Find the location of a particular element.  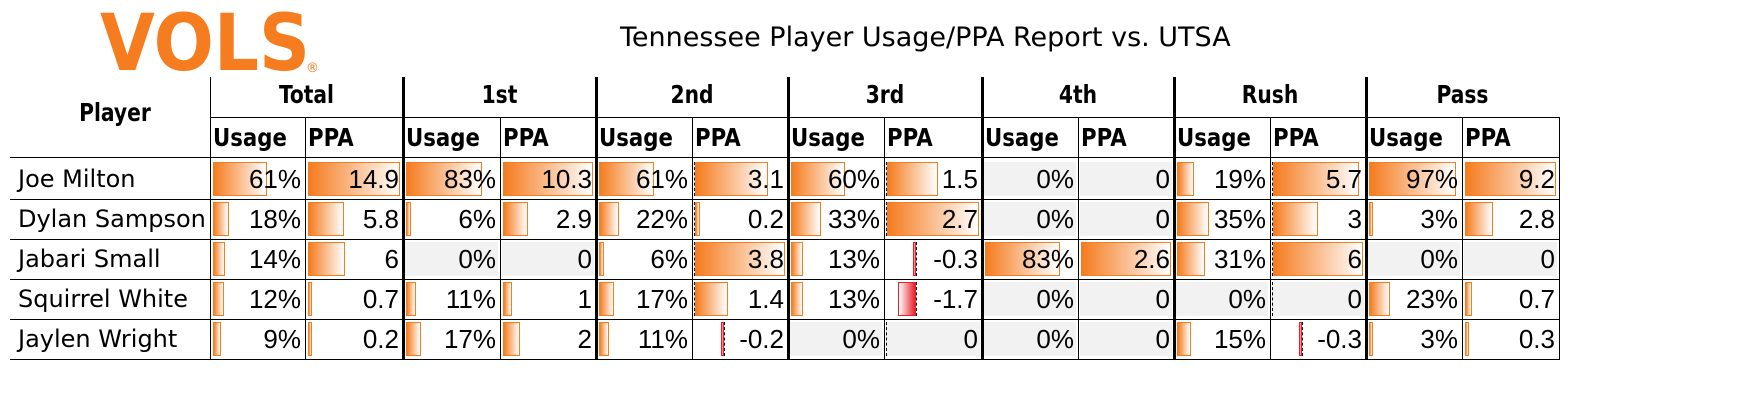

cell-value: 11% is located at coordinates (470, 299).